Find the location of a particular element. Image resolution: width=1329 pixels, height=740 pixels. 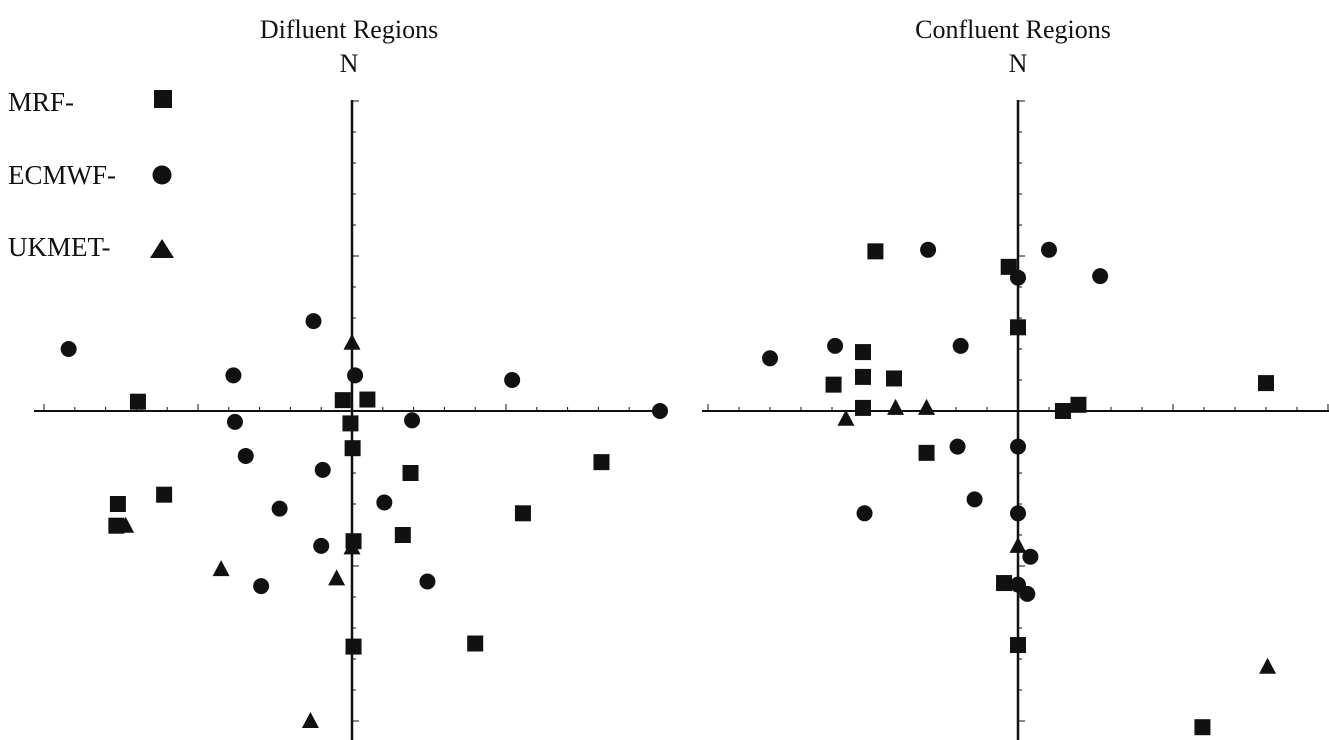

confluent-north-label: N is located at coordinates (1018, 63).